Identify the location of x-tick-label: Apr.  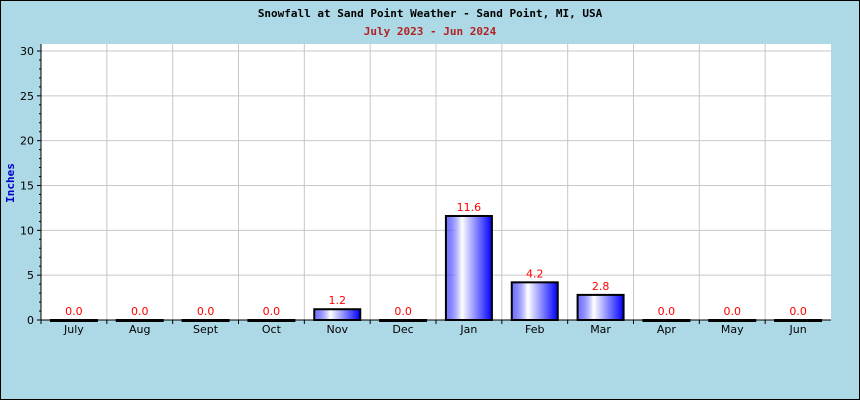
(667, 329).